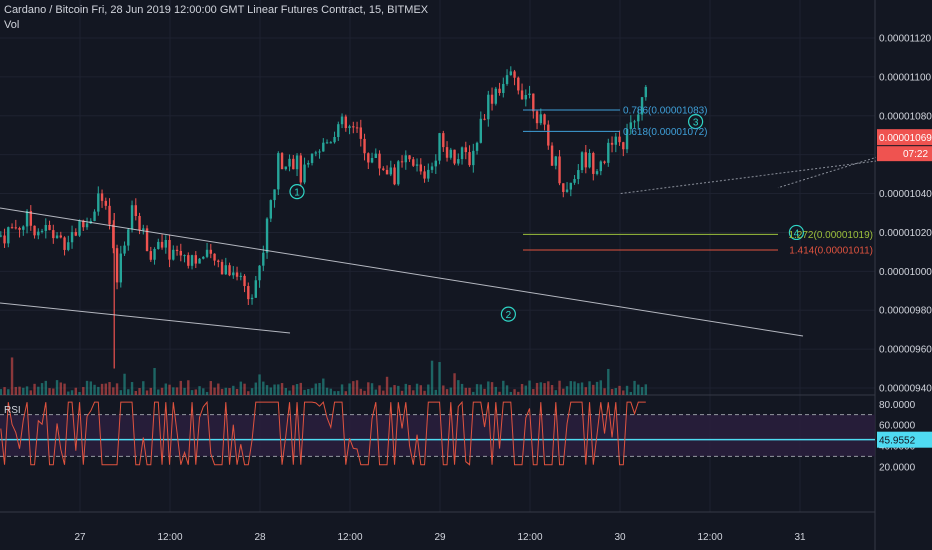 The width and height of the screenshot is (932, 550). I want to click on price-tick-label: 0.00001000, so click(905, 272).